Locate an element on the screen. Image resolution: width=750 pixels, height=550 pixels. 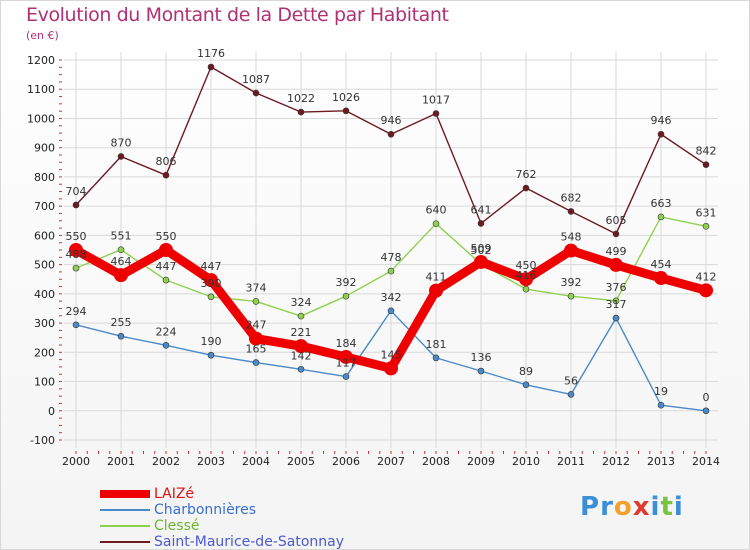
data-label: 806 is located at coordinates (166, 161).